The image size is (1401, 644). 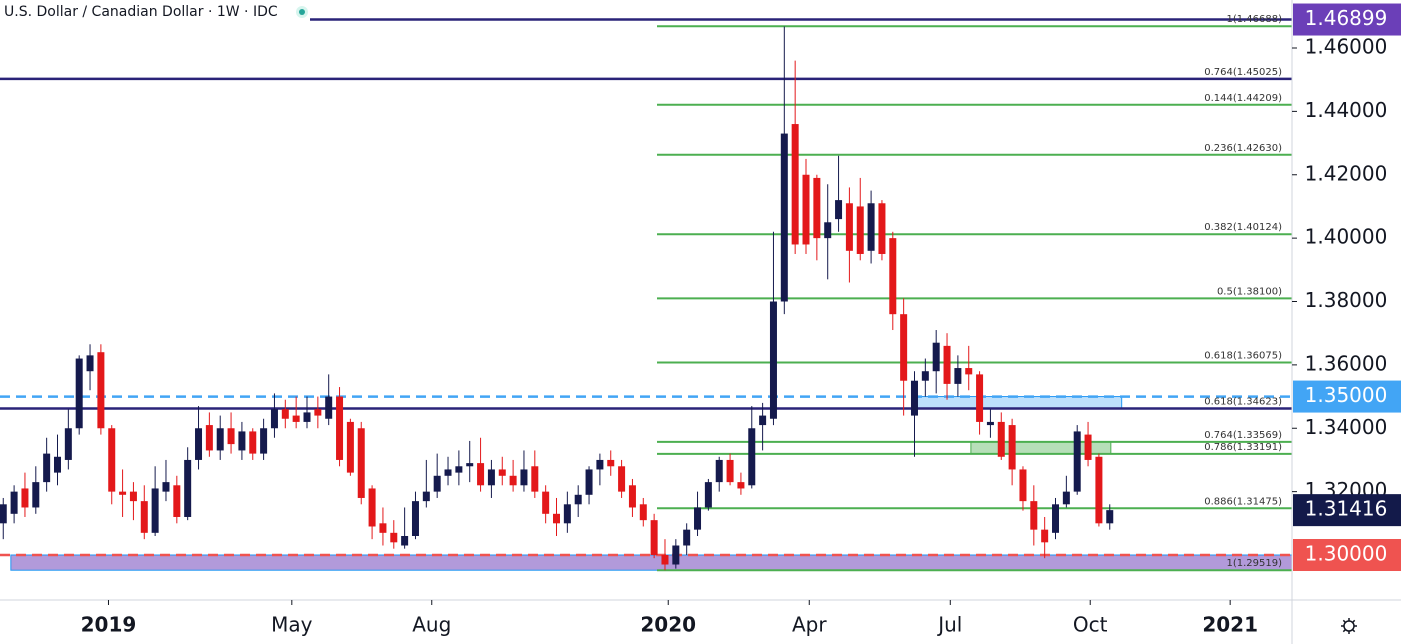 I want to click on x-tick-label: Oct, so click(x=1090, y=625).